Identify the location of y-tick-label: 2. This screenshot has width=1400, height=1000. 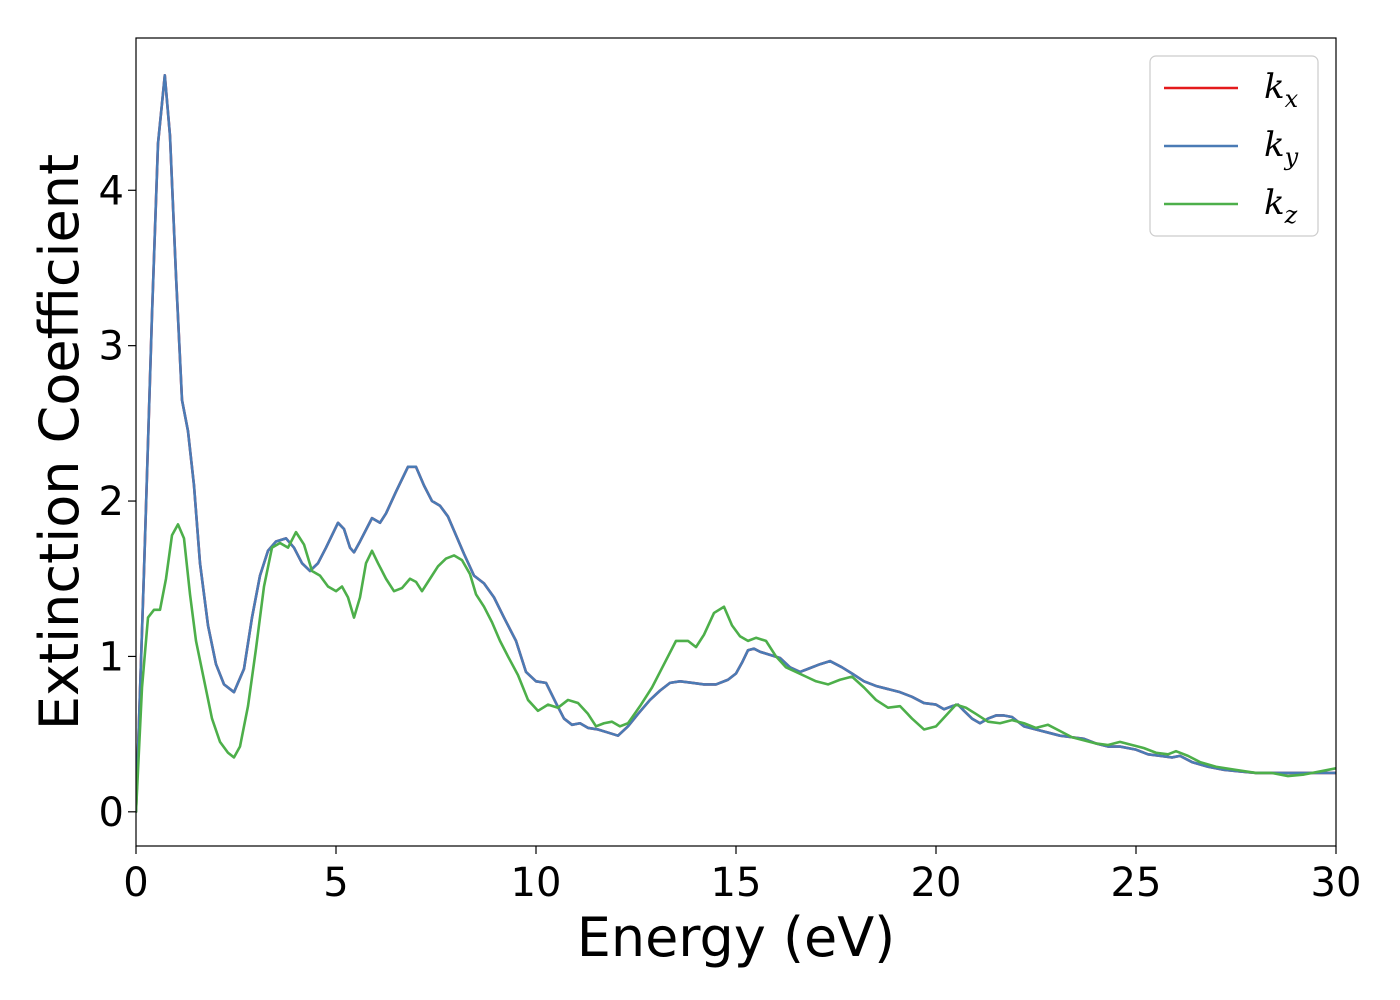
(111, 502).